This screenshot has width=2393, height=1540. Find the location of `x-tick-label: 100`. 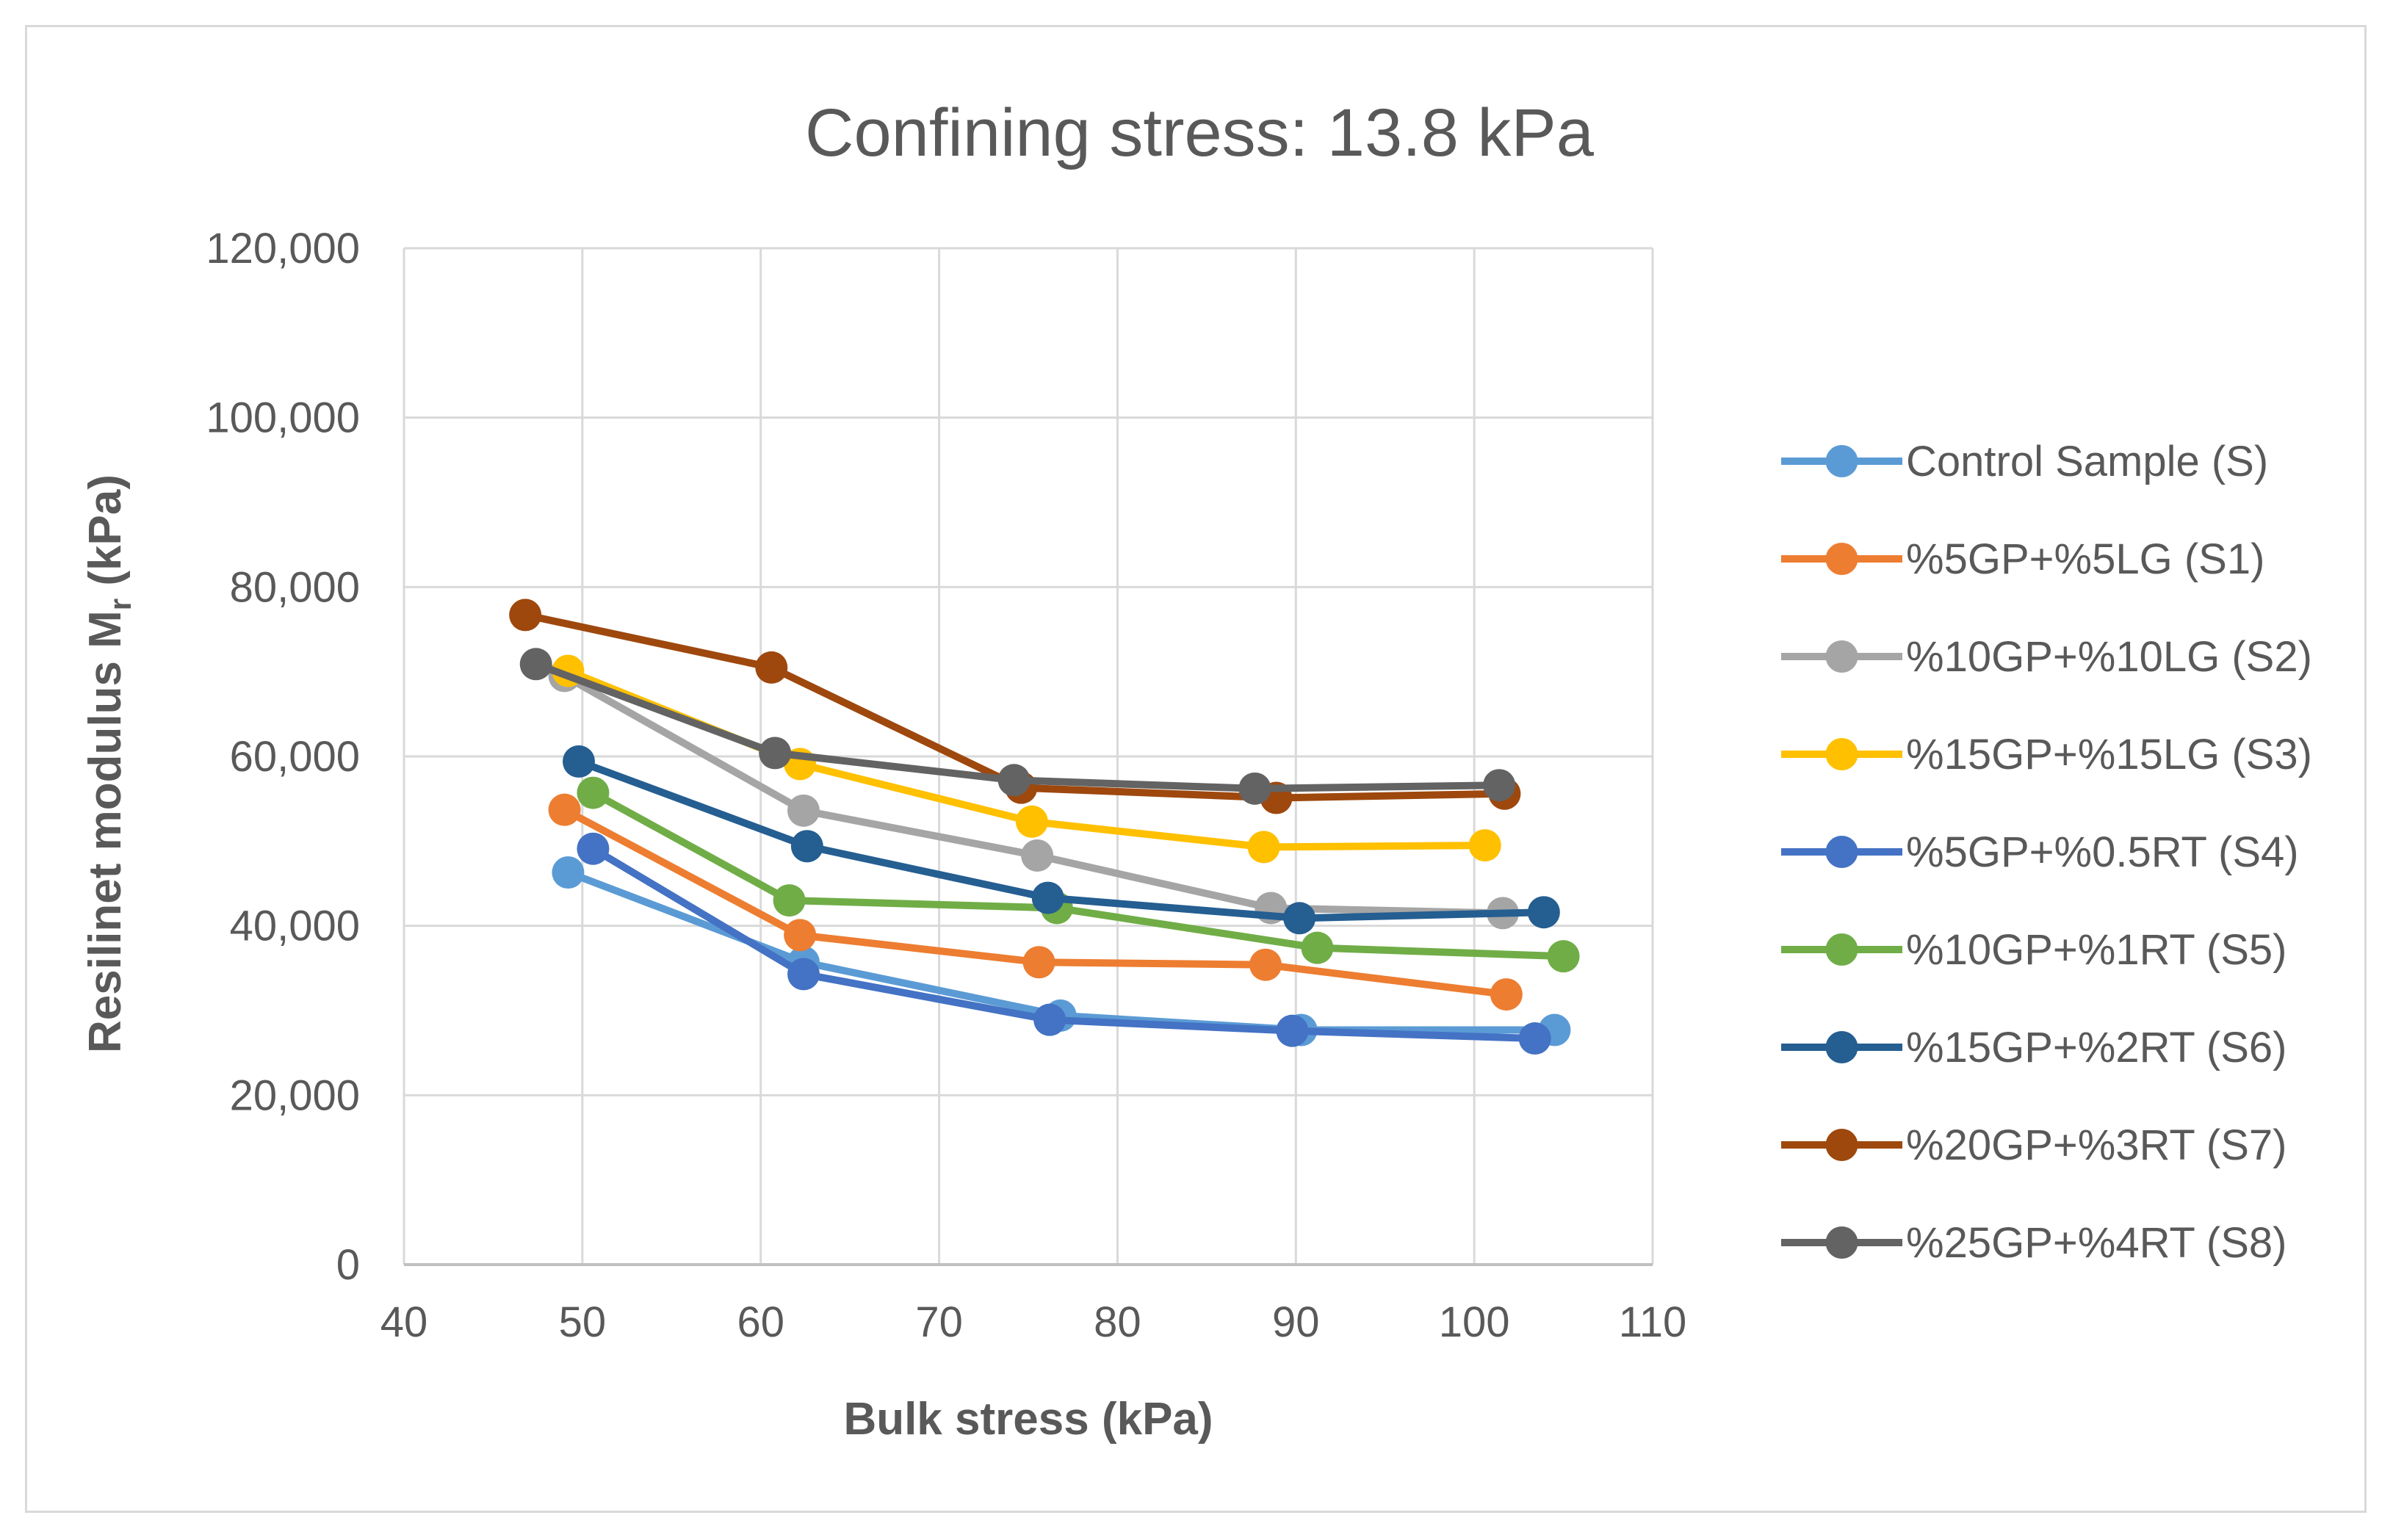

x-tick-label: 100 is located at coordinates (1474, 1322).